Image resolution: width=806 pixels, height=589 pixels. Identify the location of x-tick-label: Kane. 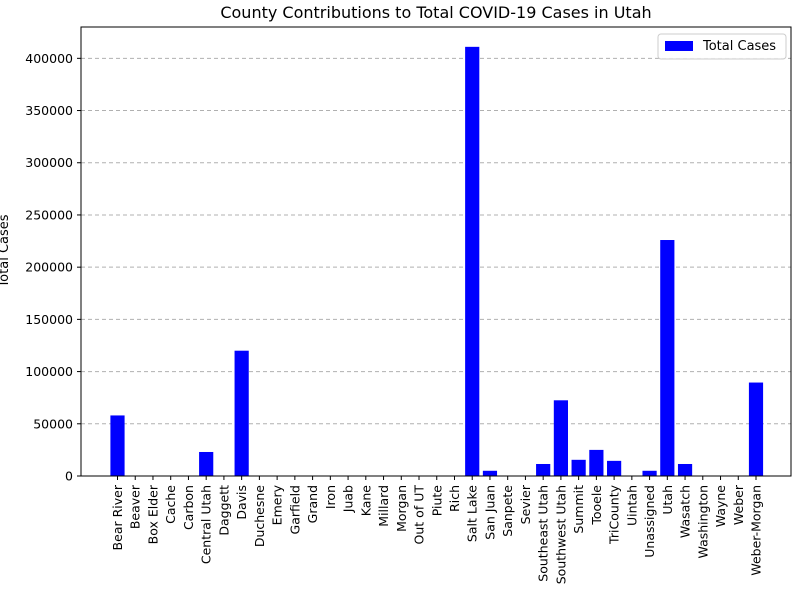
(365, 501).